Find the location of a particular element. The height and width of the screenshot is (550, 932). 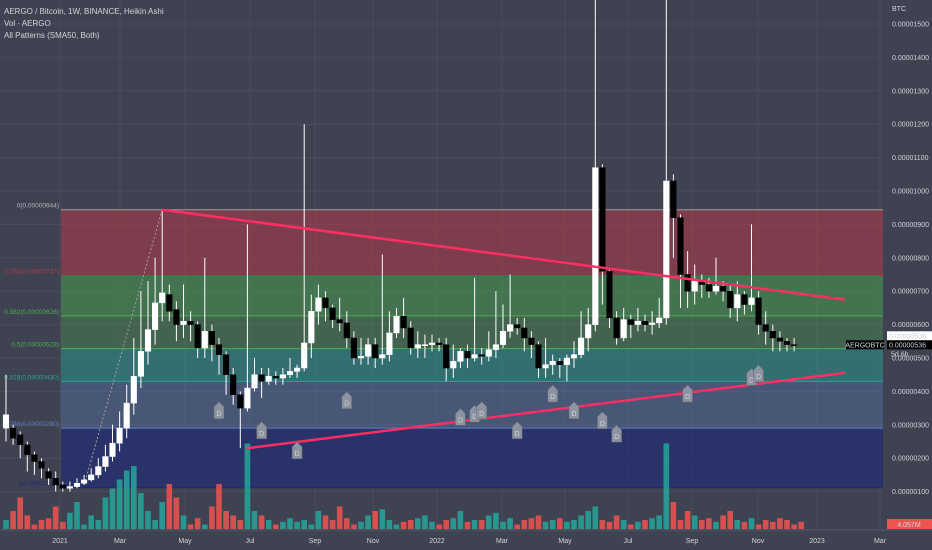

time-axis is located at coordinates (442, 540).